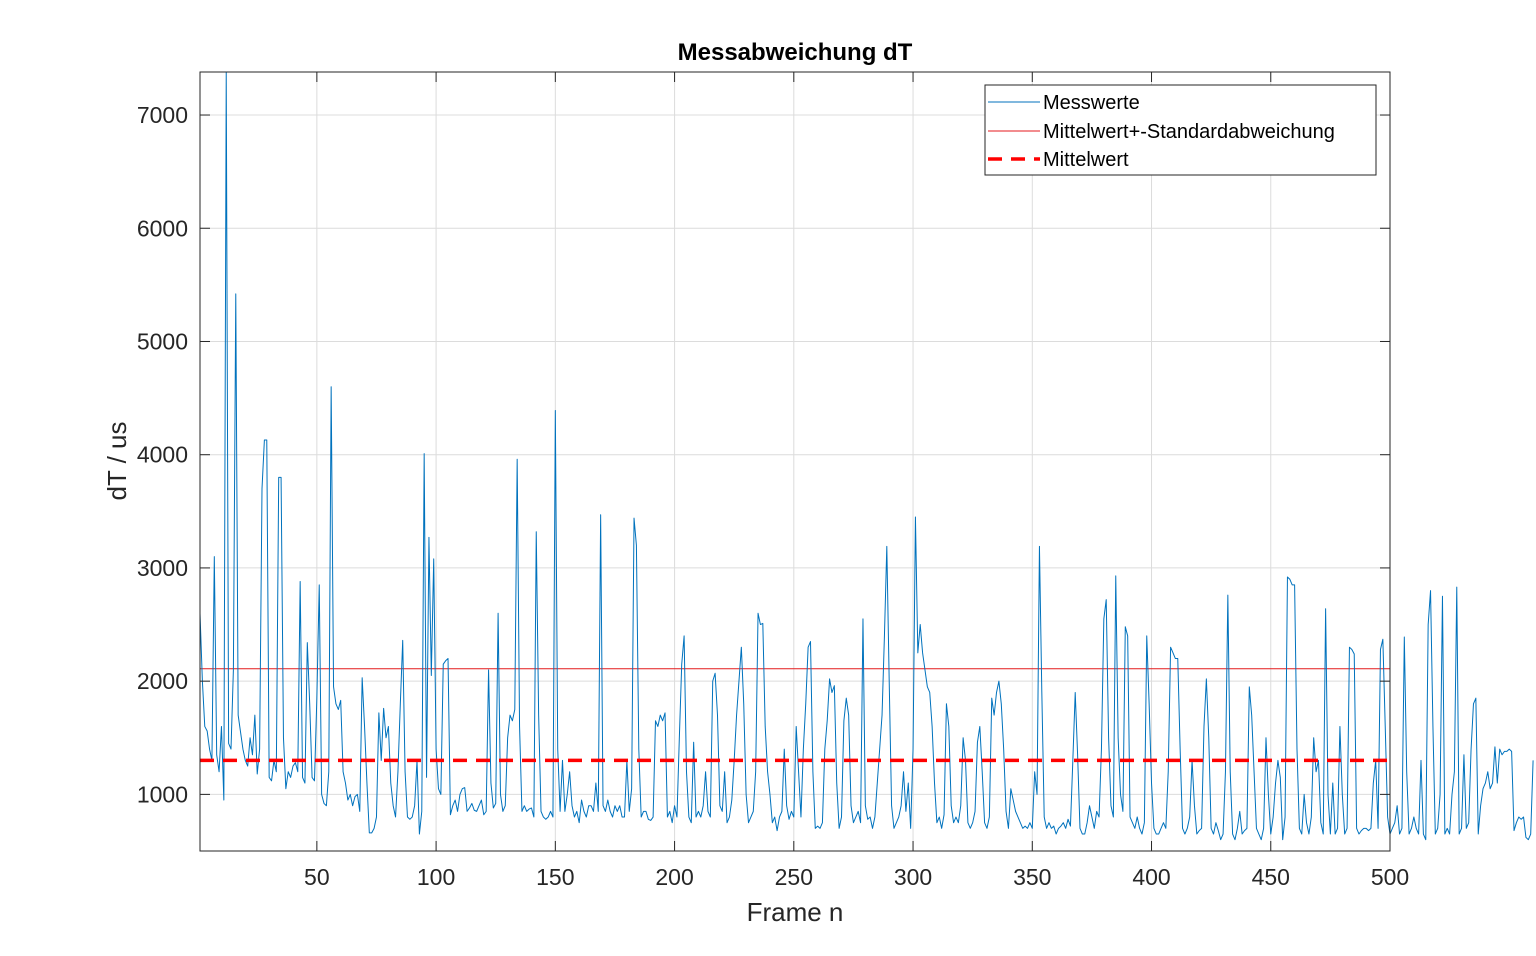 The width and height of the screenshot is (1536, 956). Describe the element at coordinates (1390, 877) in the screenshot. I see `x-tick-label: 500` at that location.